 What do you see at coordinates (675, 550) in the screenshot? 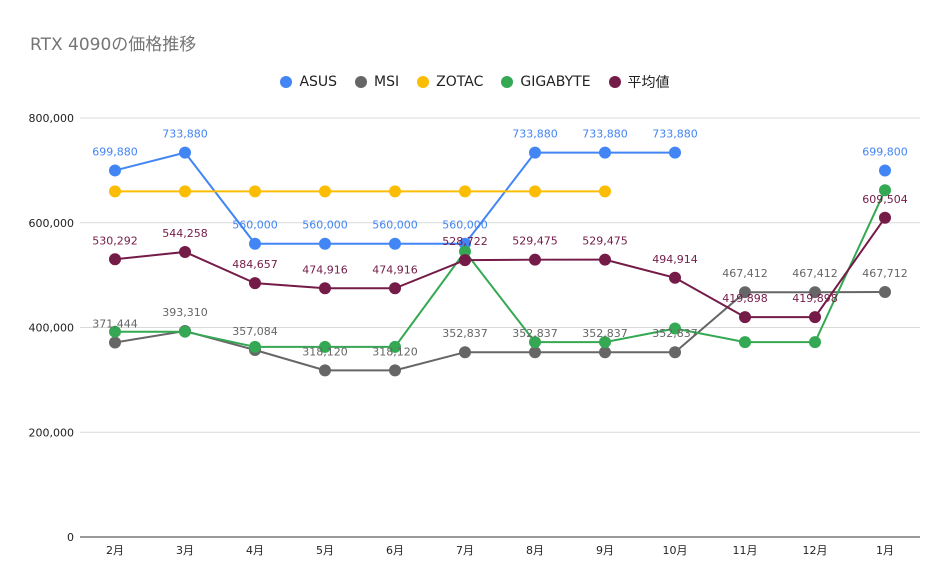
I see `x-tick-label: 10月` at bounding box center [675, 550].